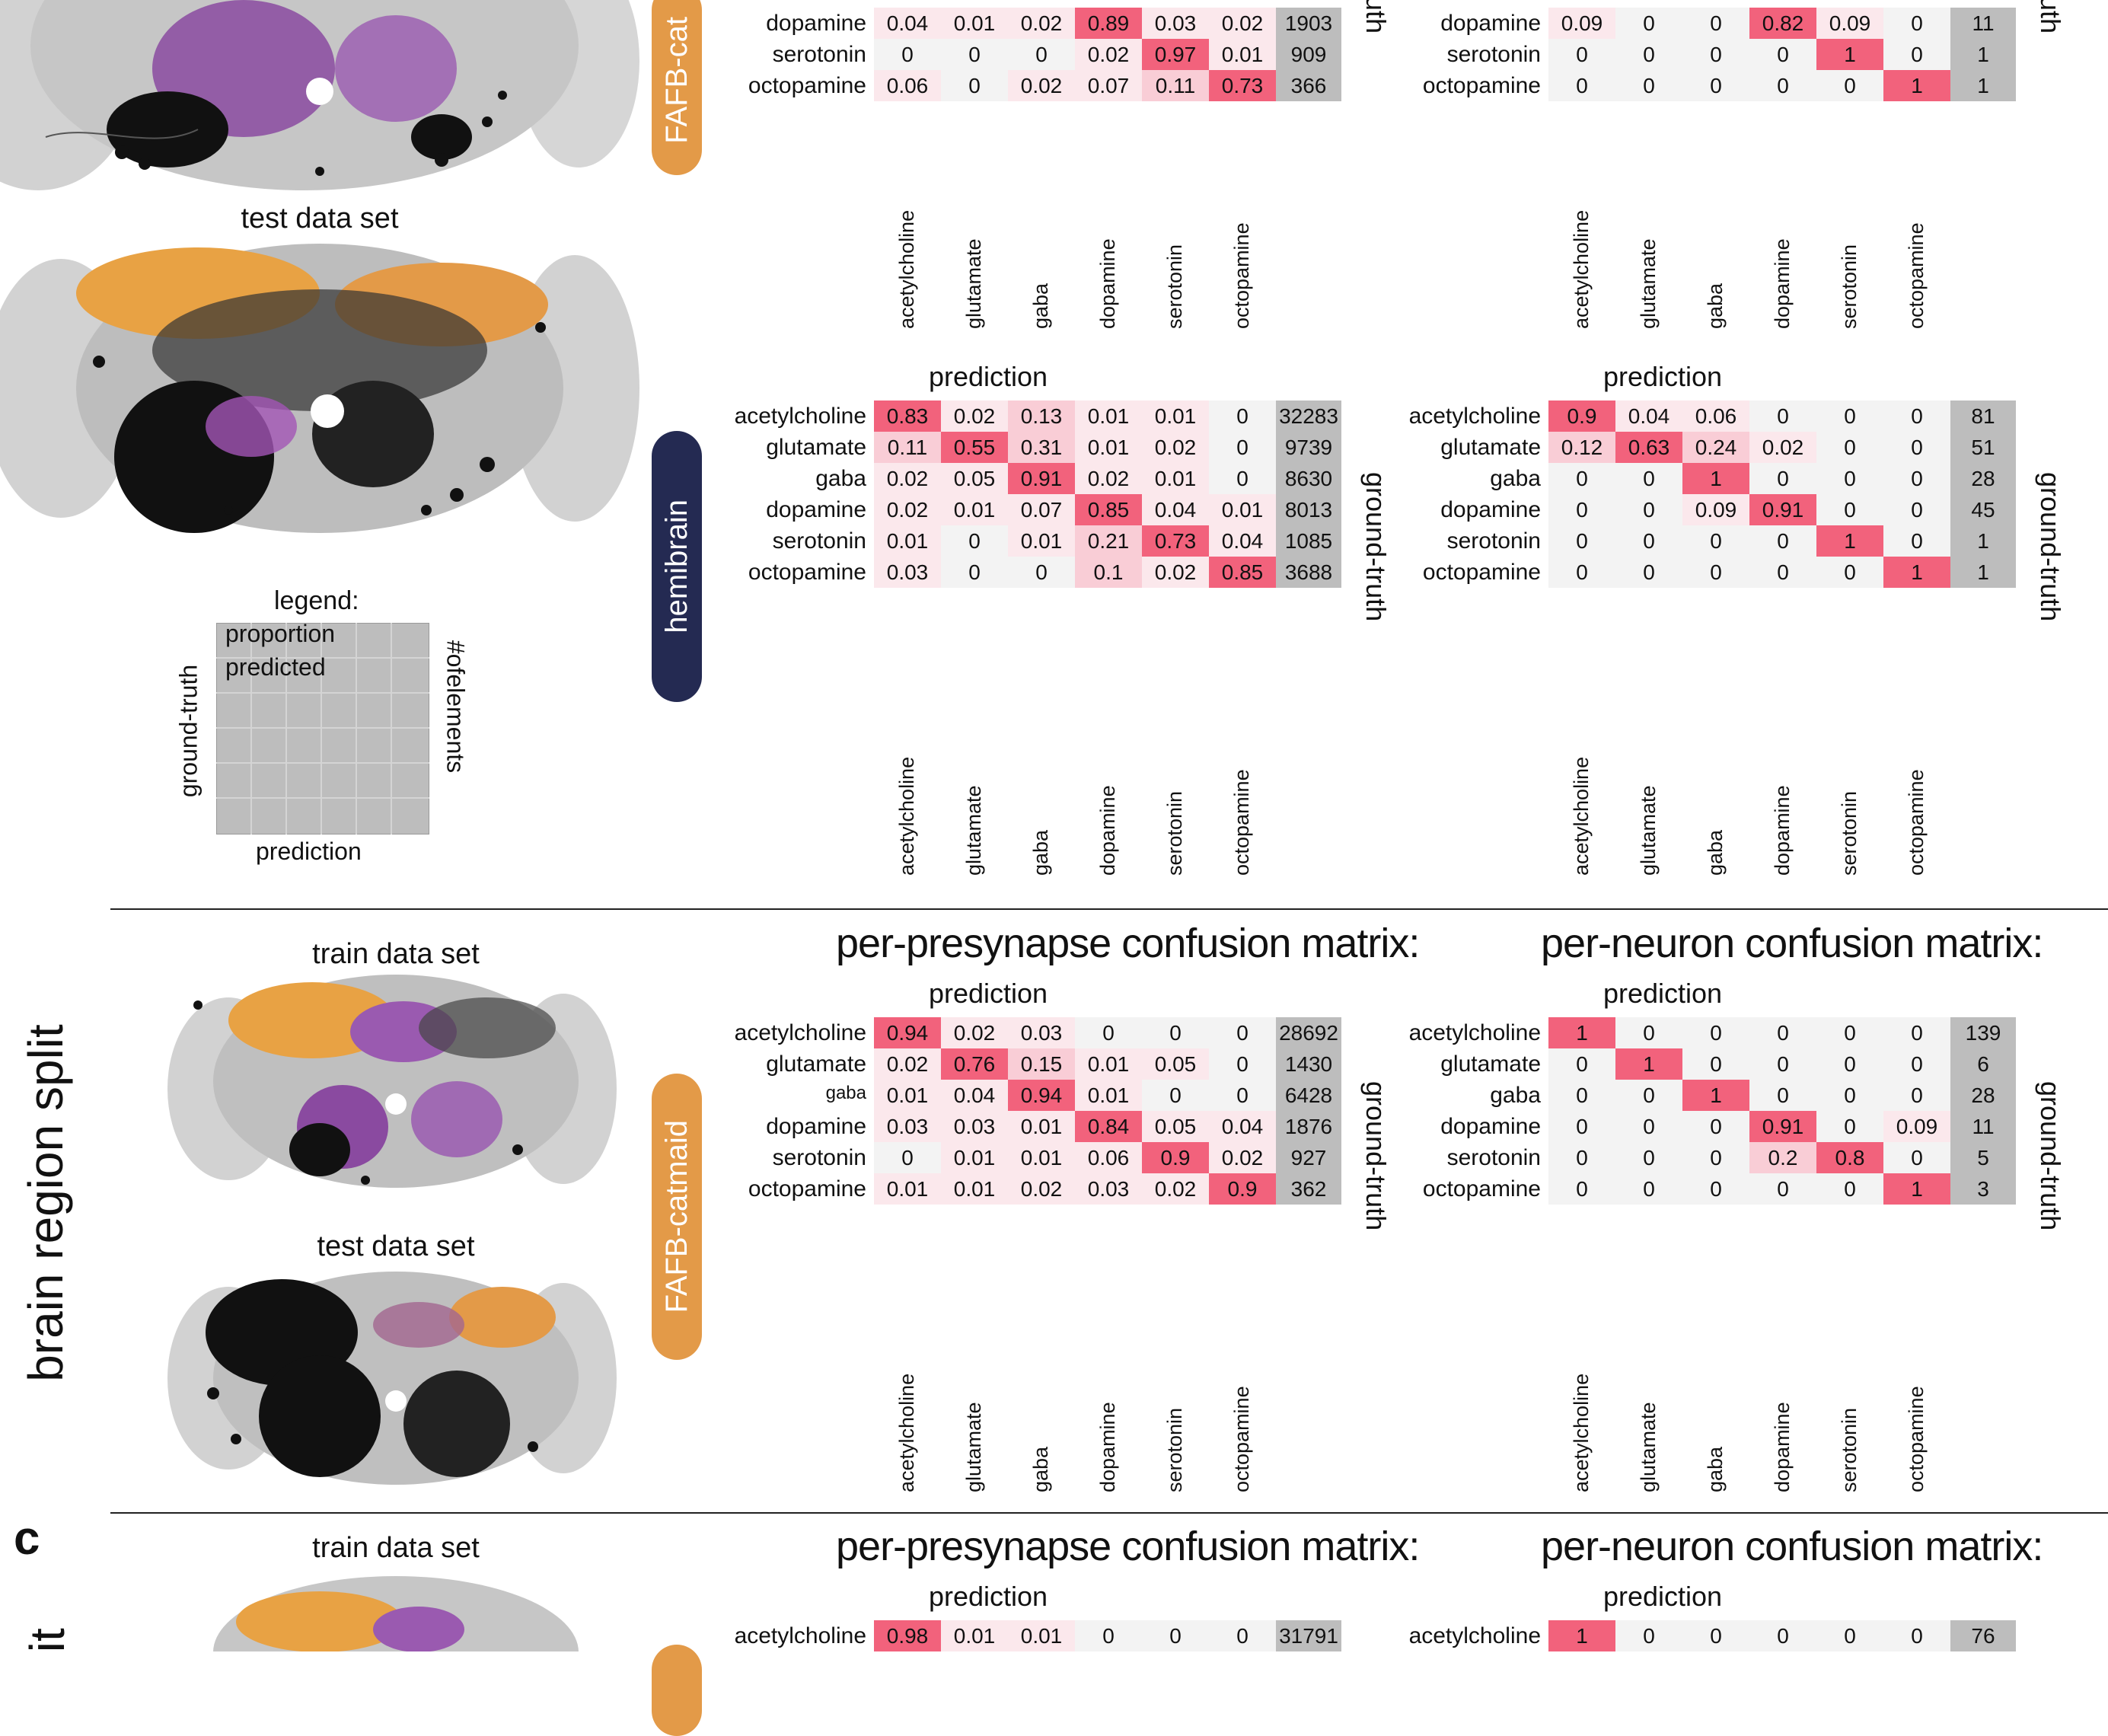  Describe the element at coordinates (1308, 572) in the screenshot. I see `matrix-count-cell: 3688` at that location.